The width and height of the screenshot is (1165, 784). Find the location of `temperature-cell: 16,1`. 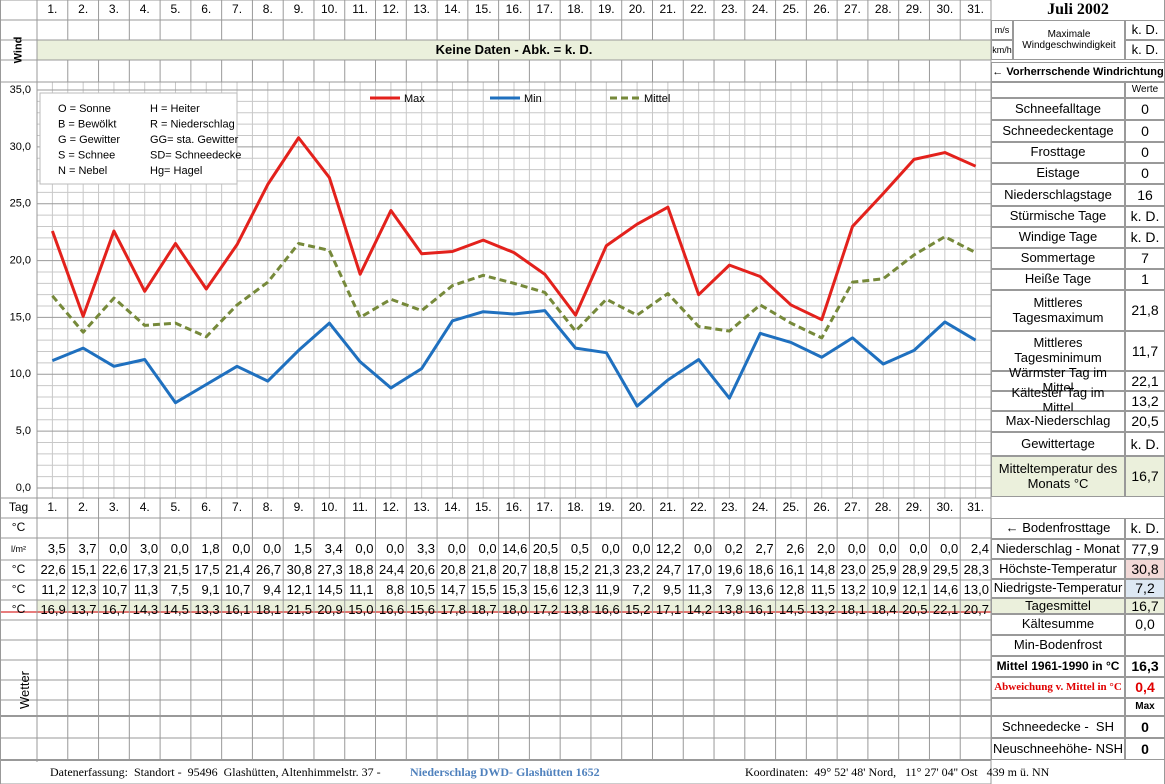

temperature-cell: 16,1 is located at coordinates (238, 609).